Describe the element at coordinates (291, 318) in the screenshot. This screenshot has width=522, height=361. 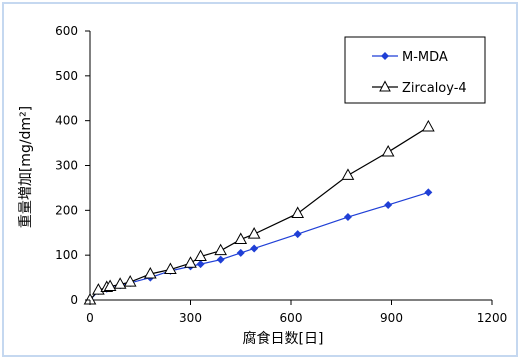
I see `x-tick-label: 600` at that location.